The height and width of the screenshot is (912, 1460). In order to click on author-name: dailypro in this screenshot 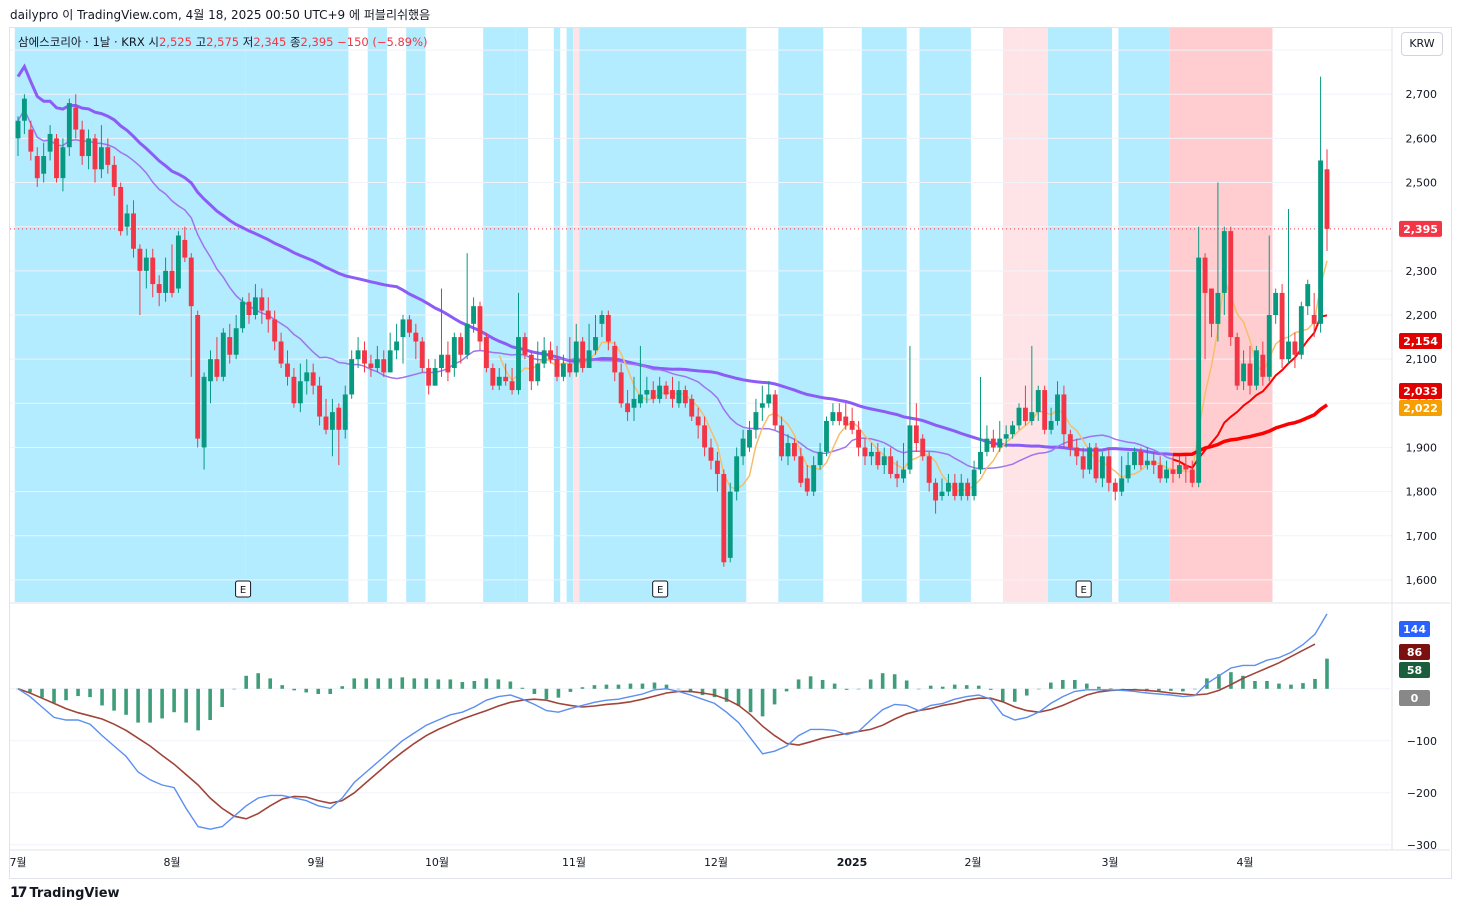, I will do `click(34, 15)`.